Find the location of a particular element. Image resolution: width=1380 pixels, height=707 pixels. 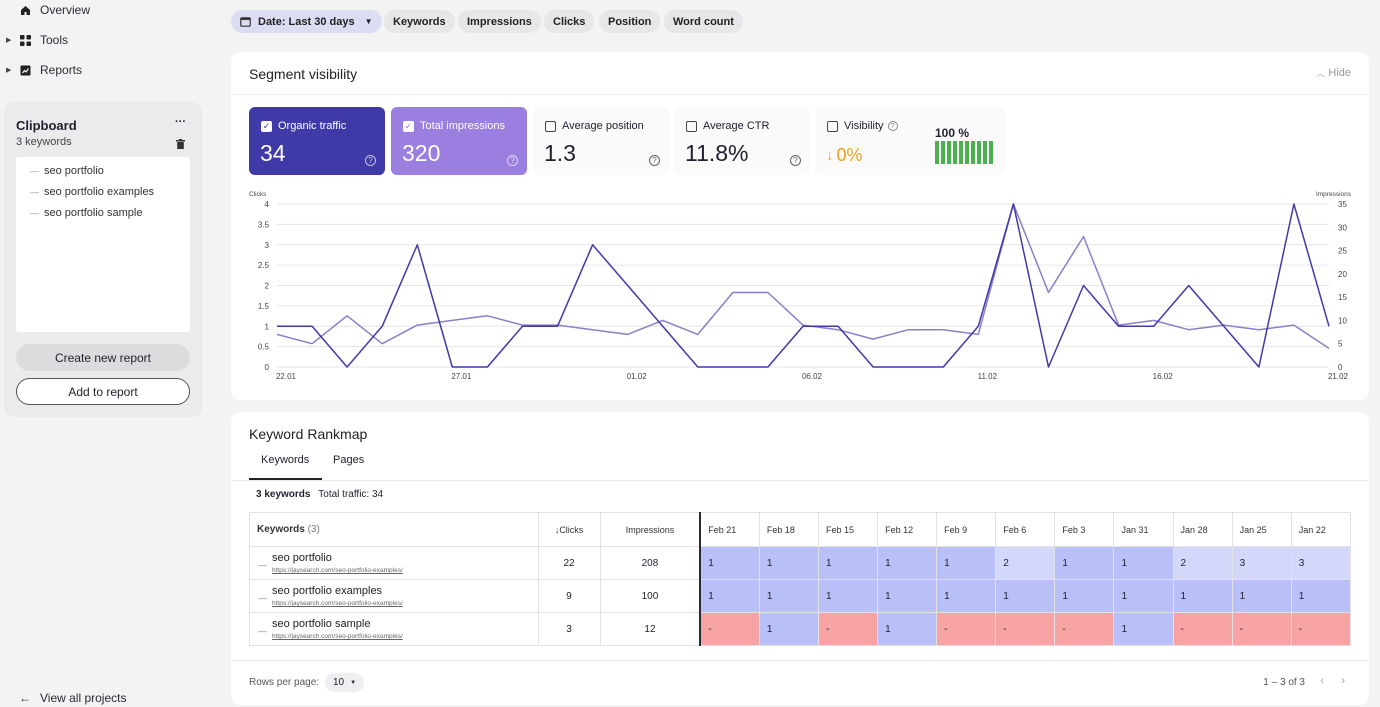

col-header-date: Feb 9 is located at coordinates (966, 529).